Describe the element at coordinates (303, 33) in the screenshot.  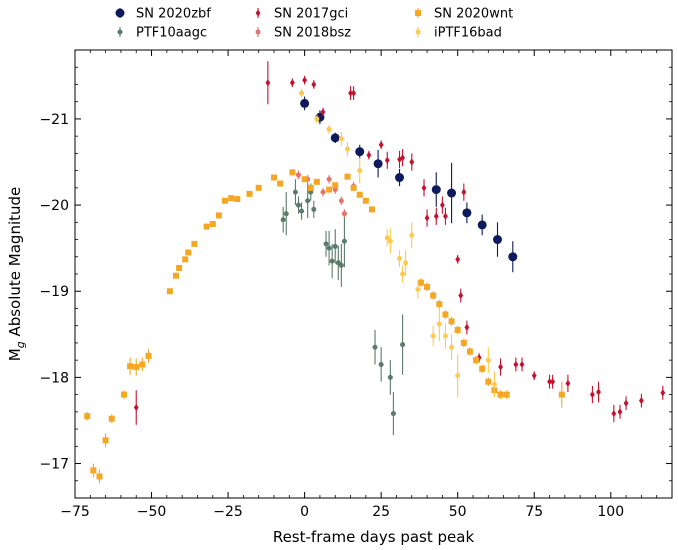
I see `legend-item: SN 2018bsz` at that location.